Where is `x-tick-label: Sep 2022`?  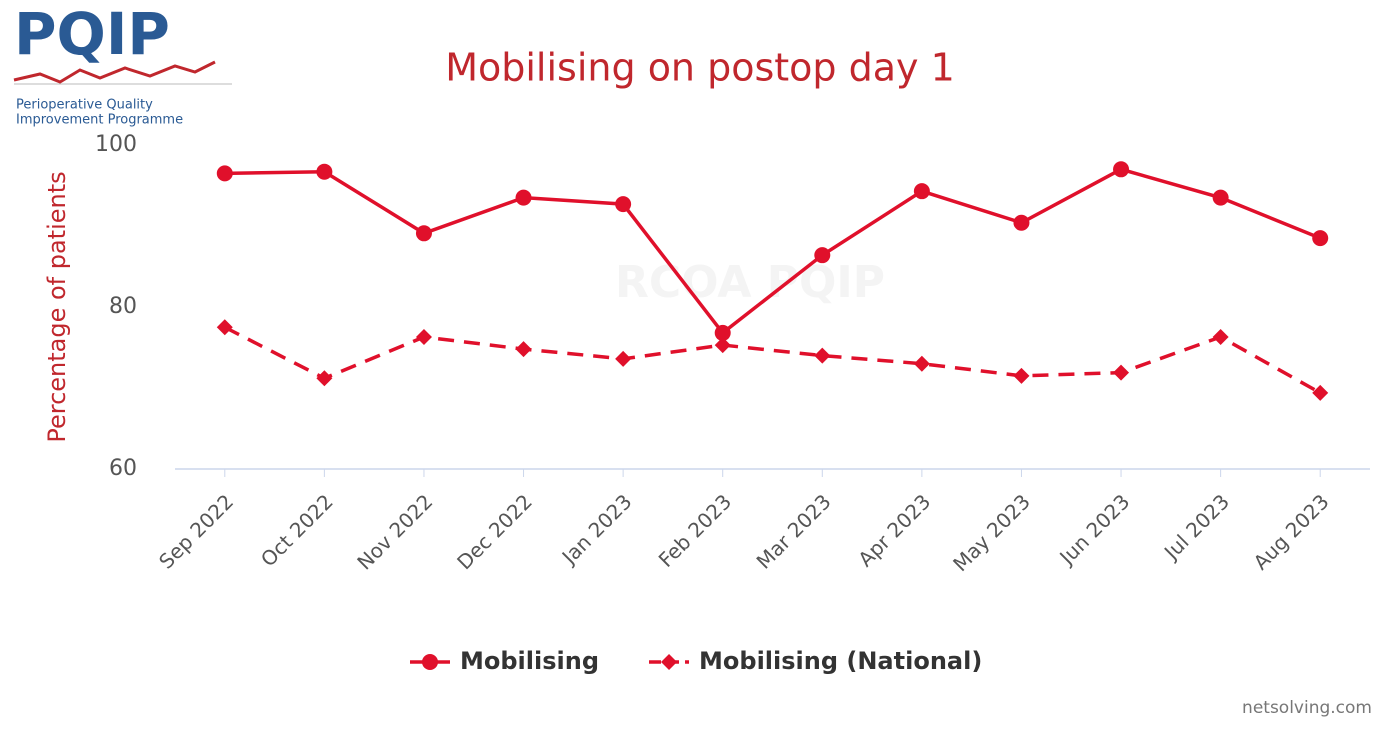 x-tick-label: Sep 2022 is located at coordinates (196, 531).